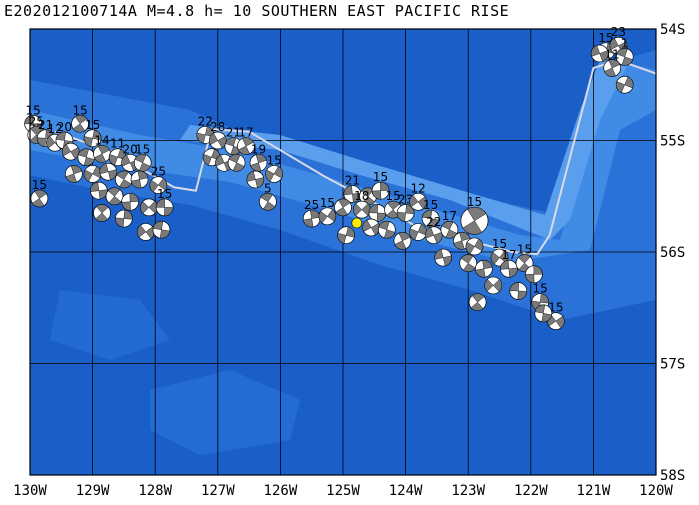 This screenshot has height=505, width=699. Describe the element at coordinates (352, 188) in the screenshot. I see `focal-mechanism-42: 21` at that location.